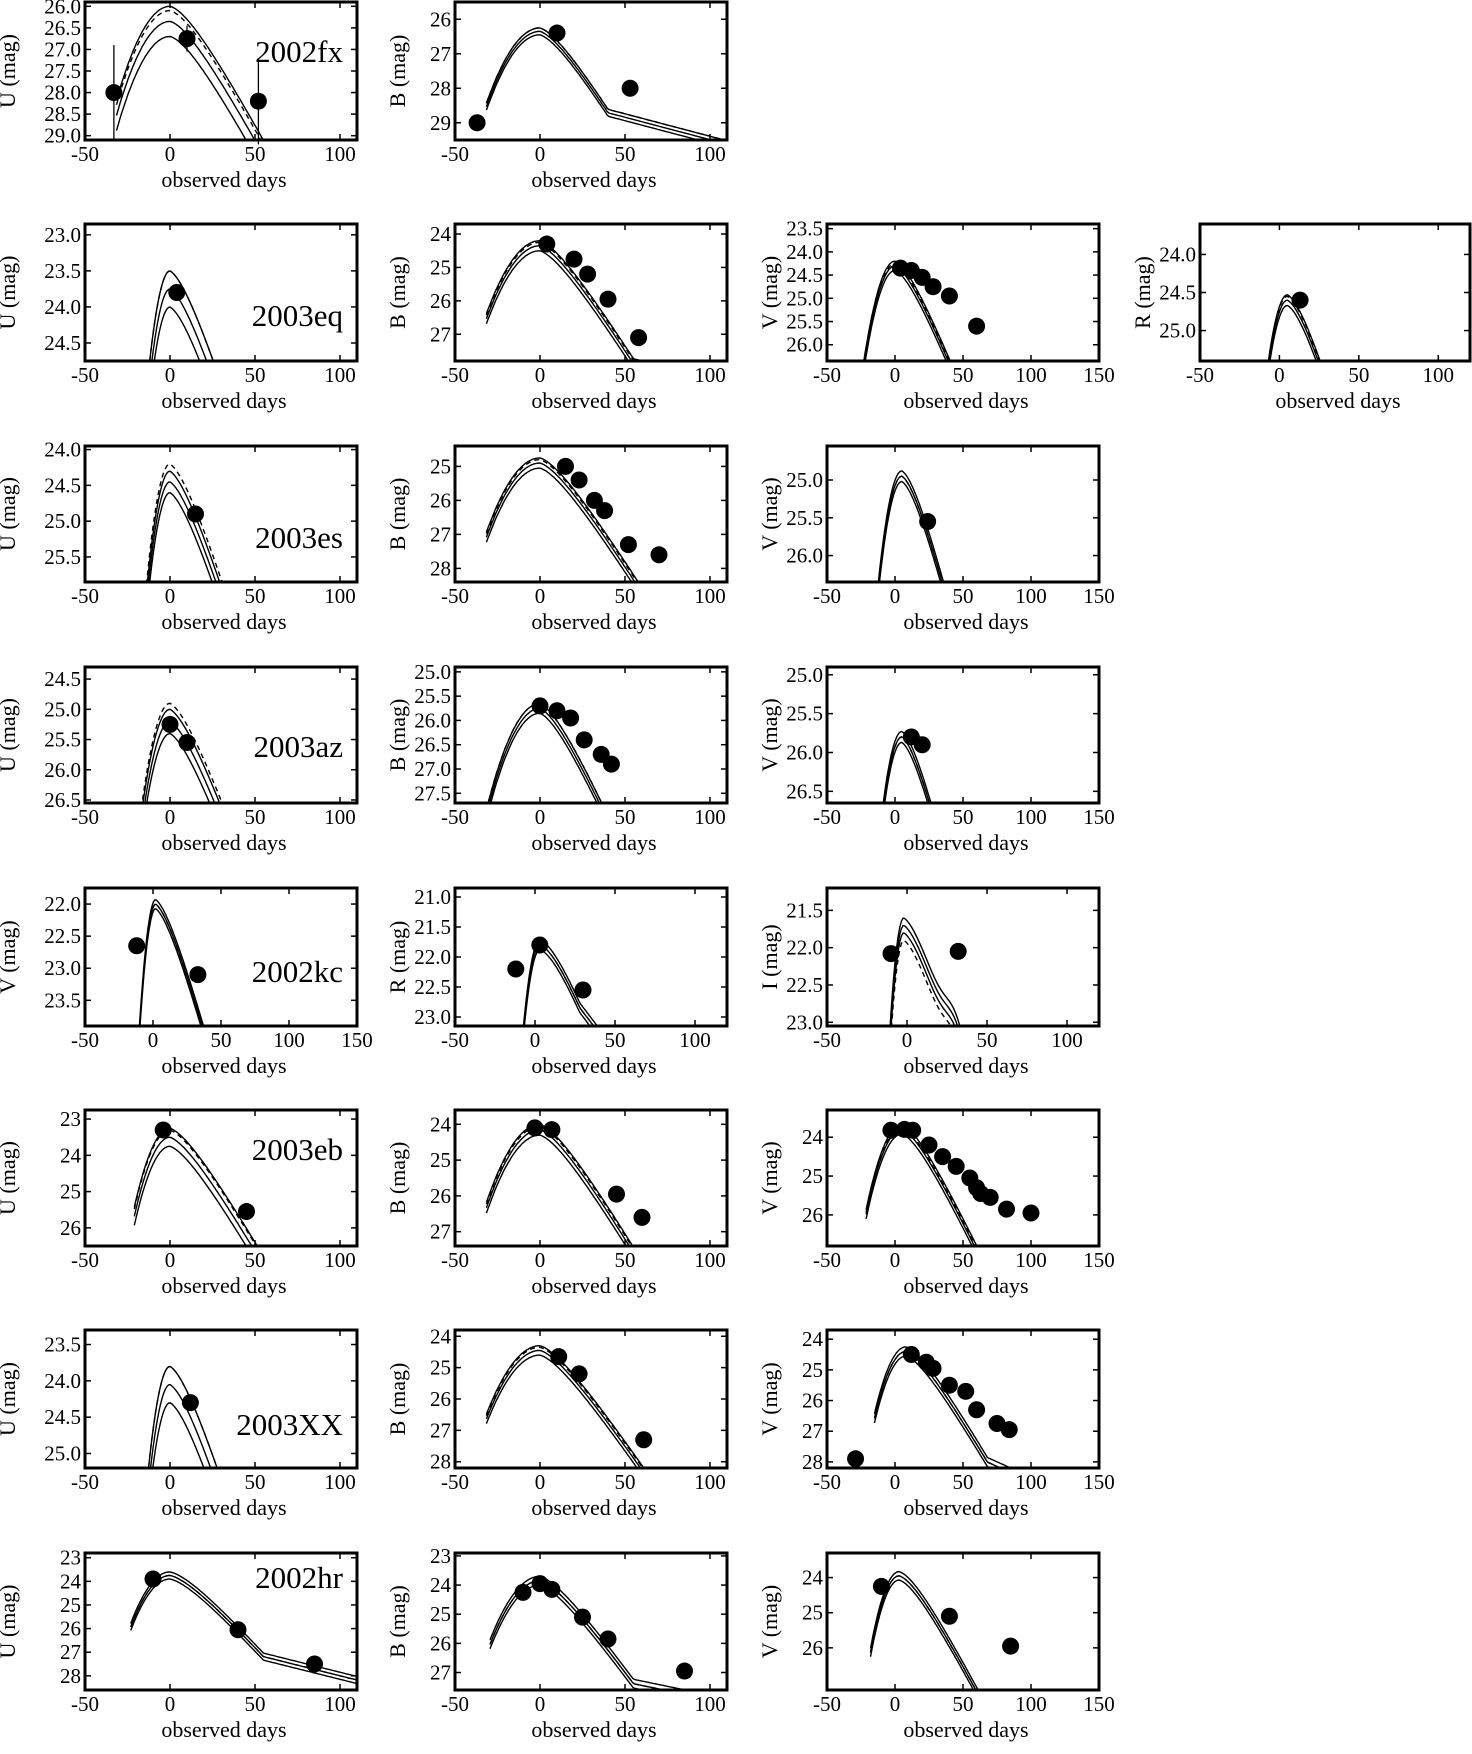 This screenshot has width=1472, height=1754. I want to click on y-tick-label: 26.0, so click(62, 770).